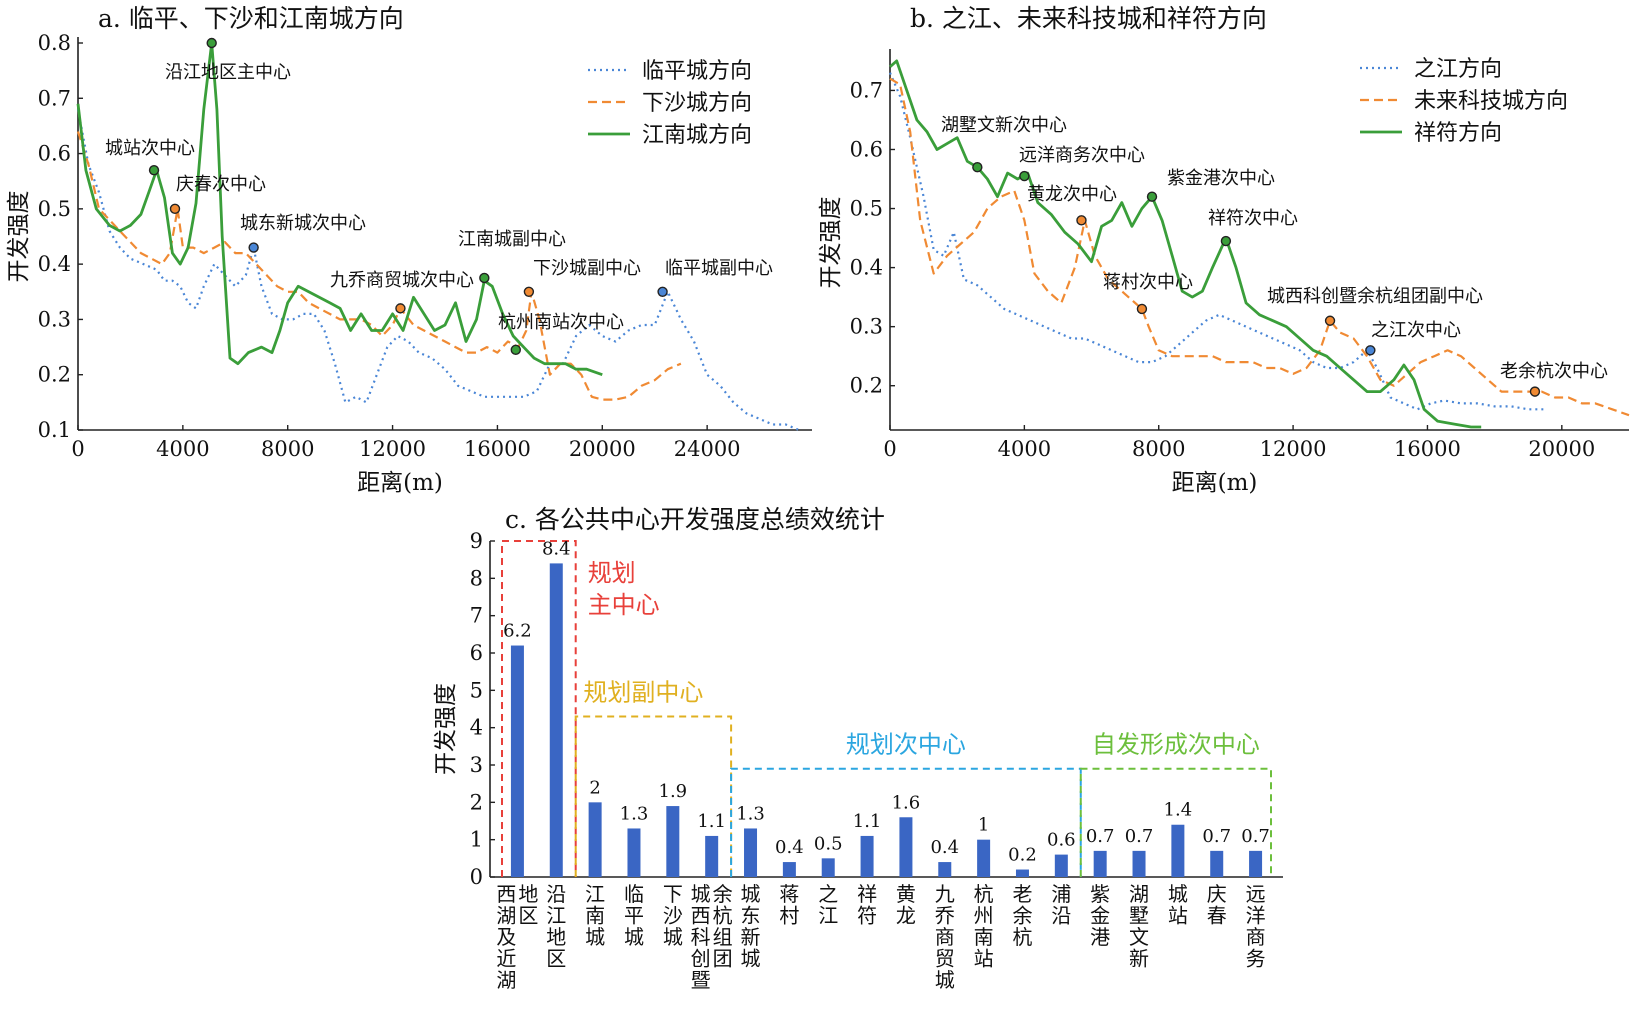 This screenshot has width=1632, height=1012. I want to click on category-label: 黄龙, so click(906, 905).